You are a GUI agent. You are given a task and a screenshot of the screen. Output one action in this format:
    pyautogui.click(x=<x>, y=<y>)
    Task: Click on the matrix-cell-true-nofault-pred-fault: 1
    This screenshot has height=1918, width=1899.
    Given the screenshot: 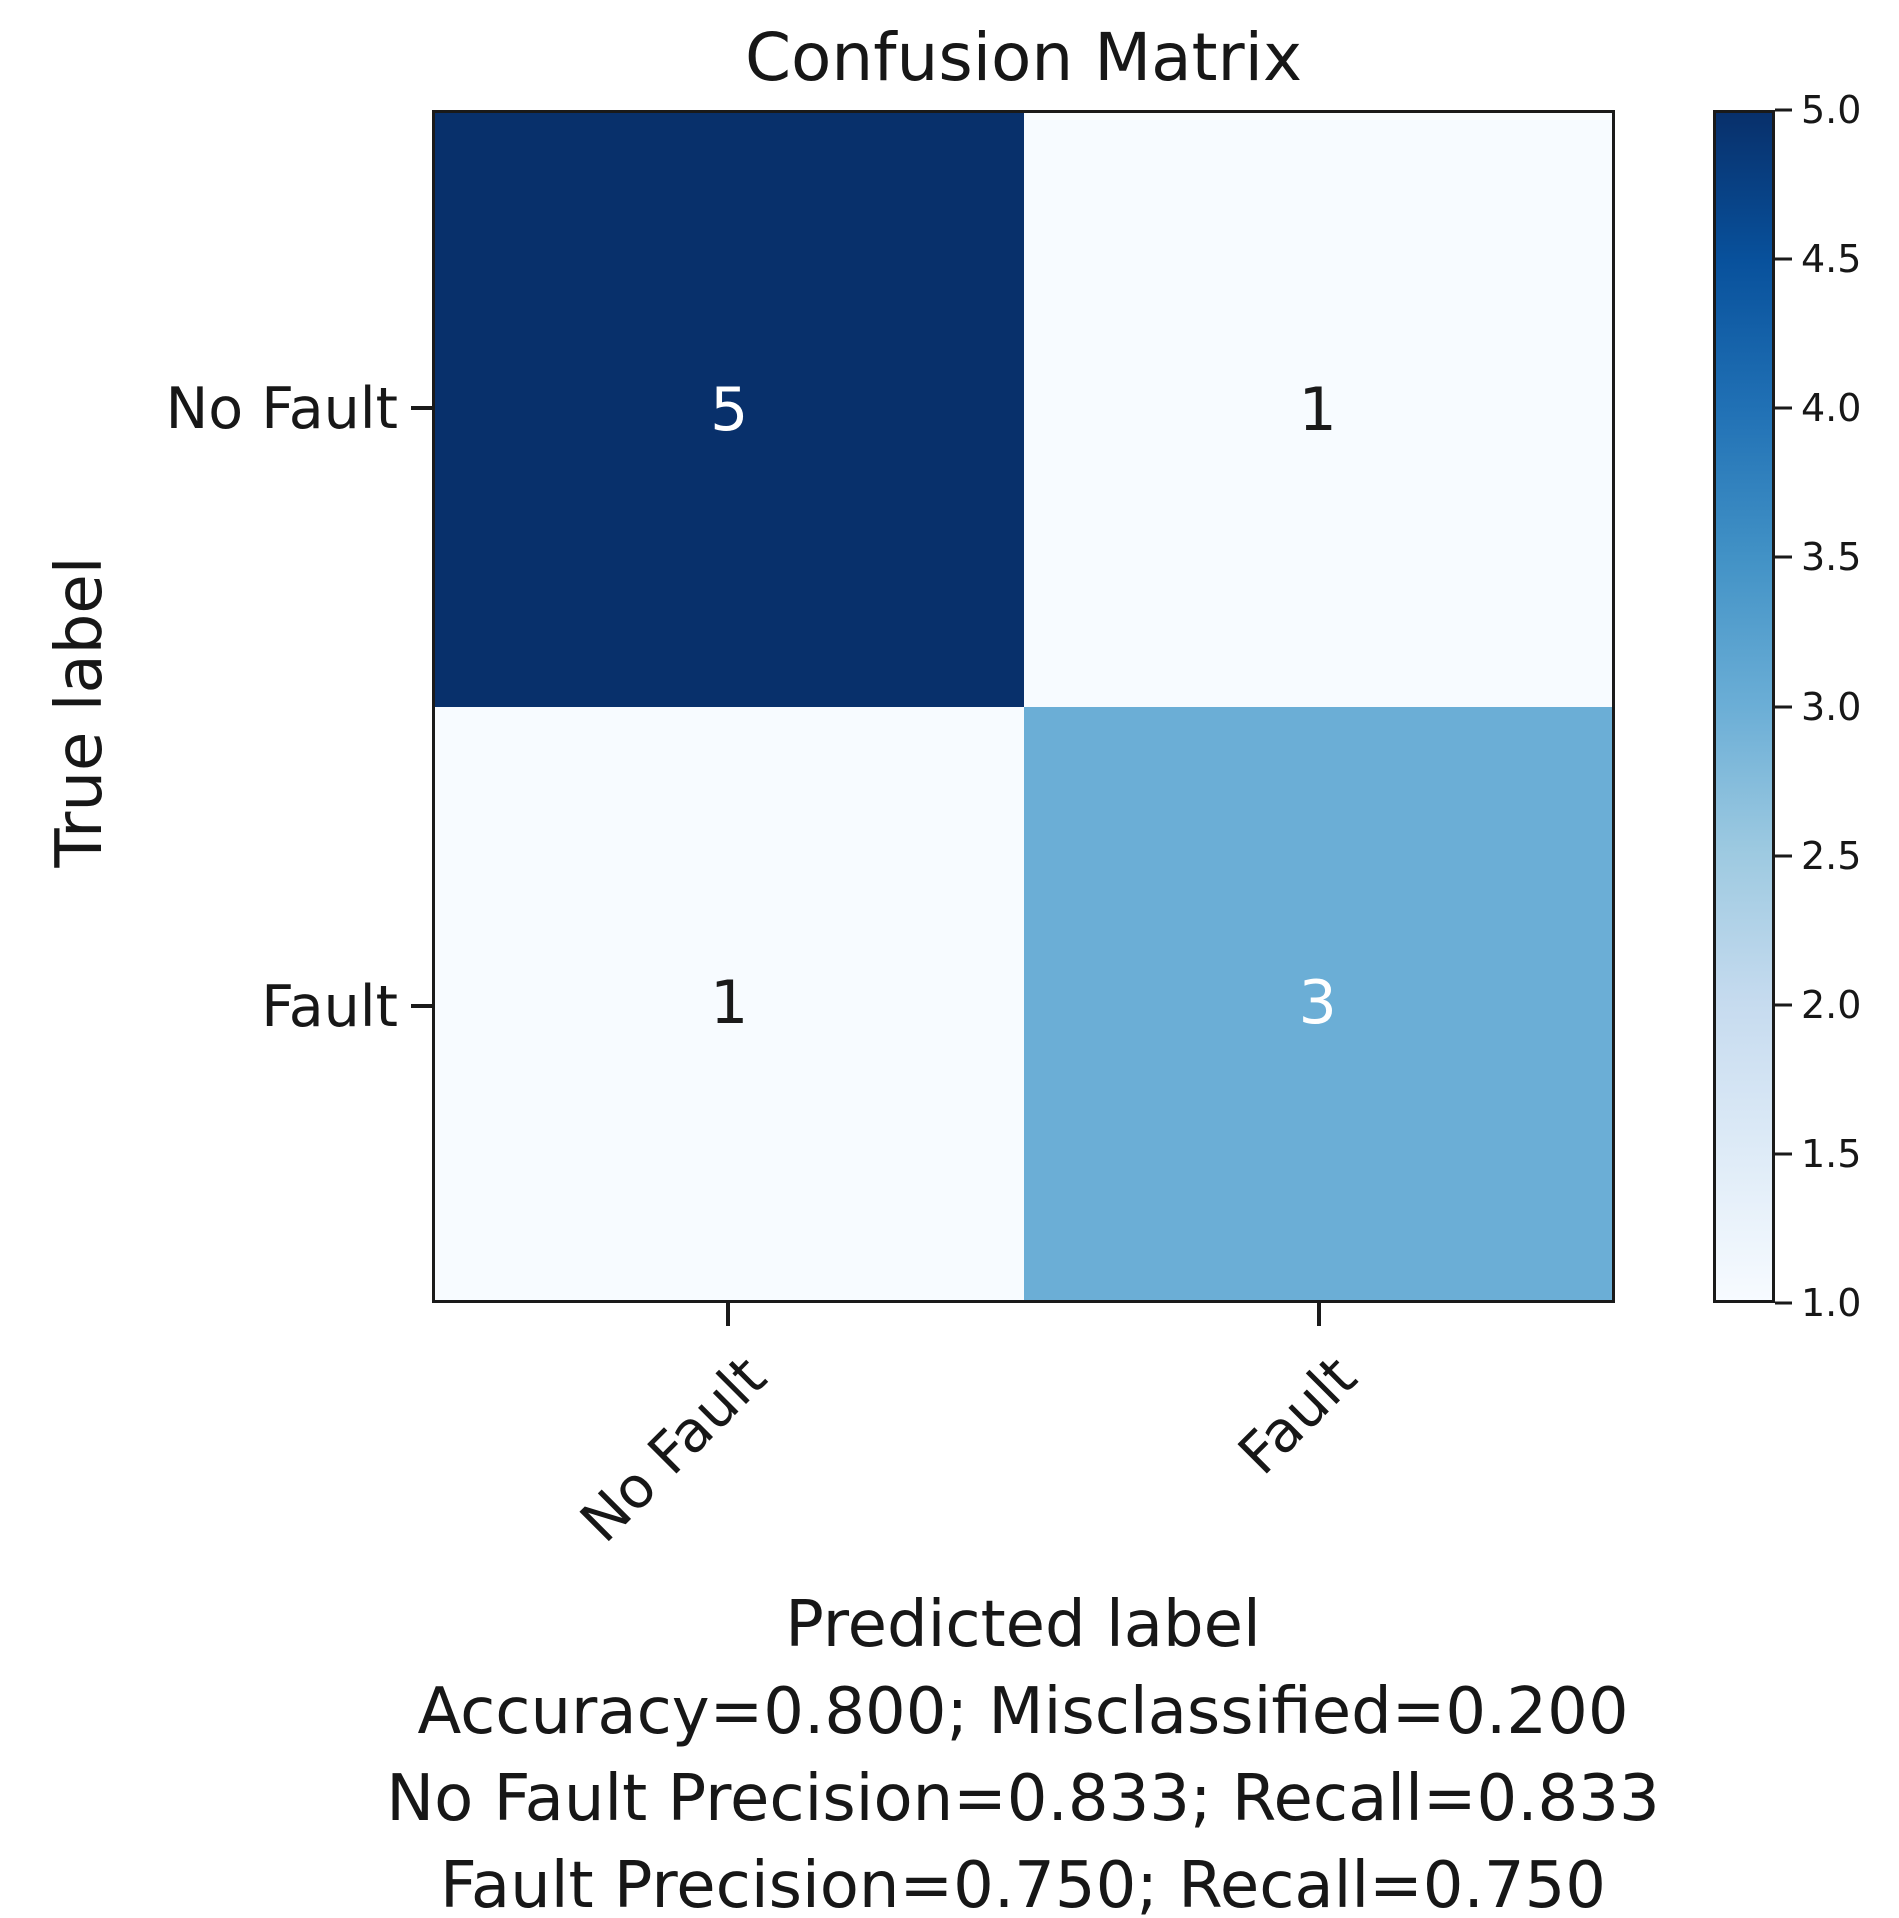 What is the action you would take?
    pyautogui.click(x=1317, y=410)
    